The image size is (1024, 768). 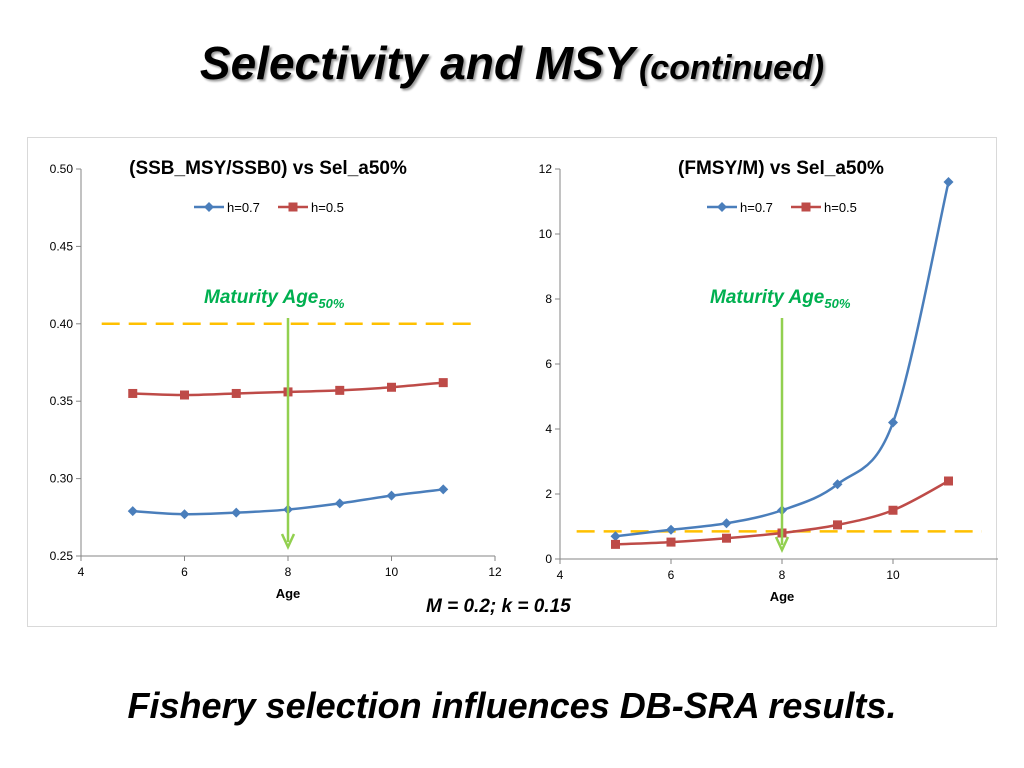 What do you see at coordinates (548, 429) in the screenshot?
I see `y-tick-label: 4` at bounding box center [548, 429].